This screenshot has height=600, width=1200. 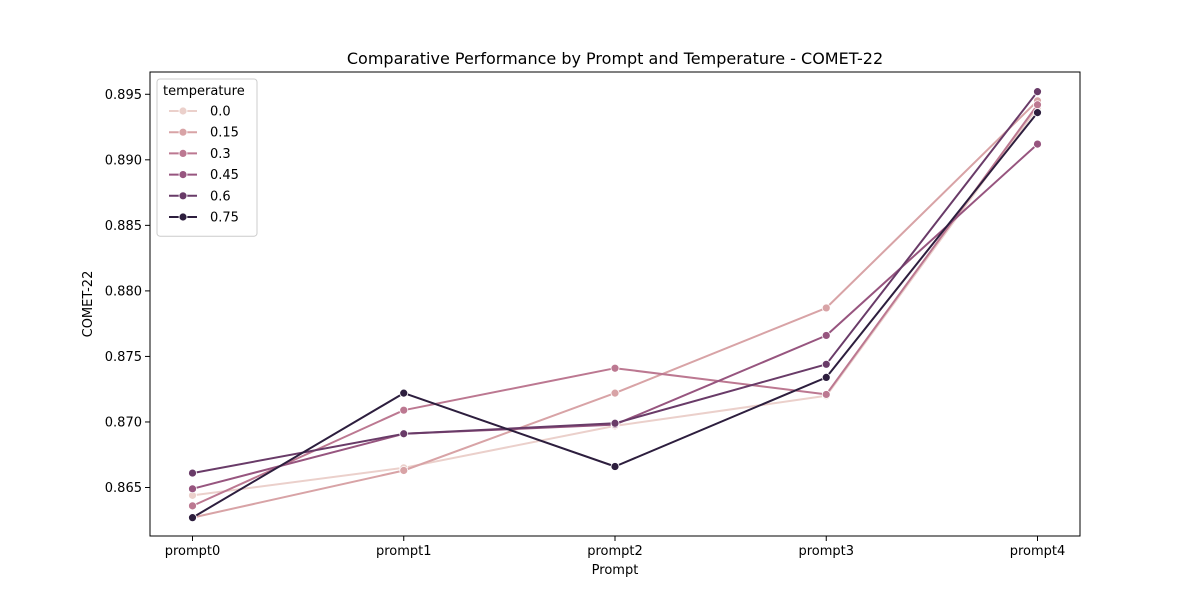 What do you see at coordinates (88, 304) in the screenshot?
I see `y-axis-label: COMET-22` at bounding box center [88, 304].